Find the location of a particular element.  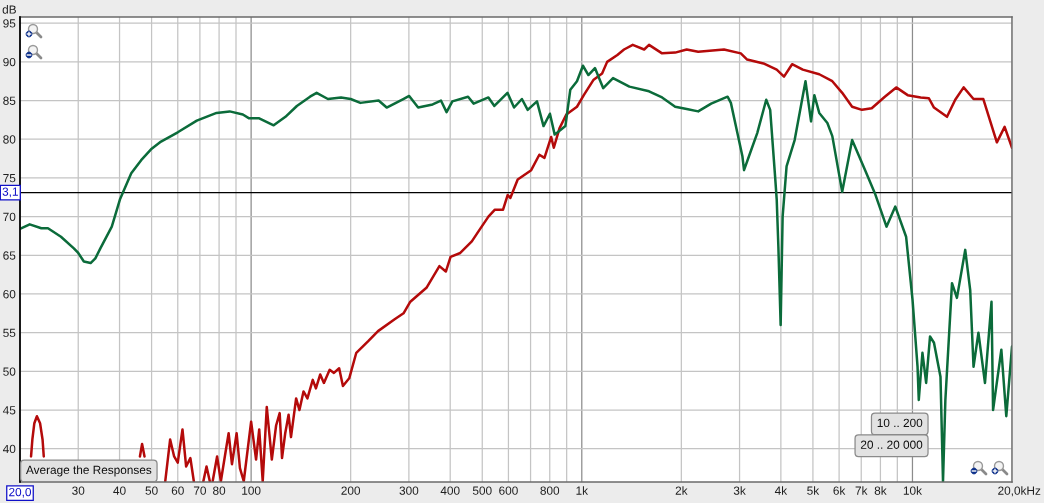

y-tick-label: 55 is located at coordinates (9, 333).